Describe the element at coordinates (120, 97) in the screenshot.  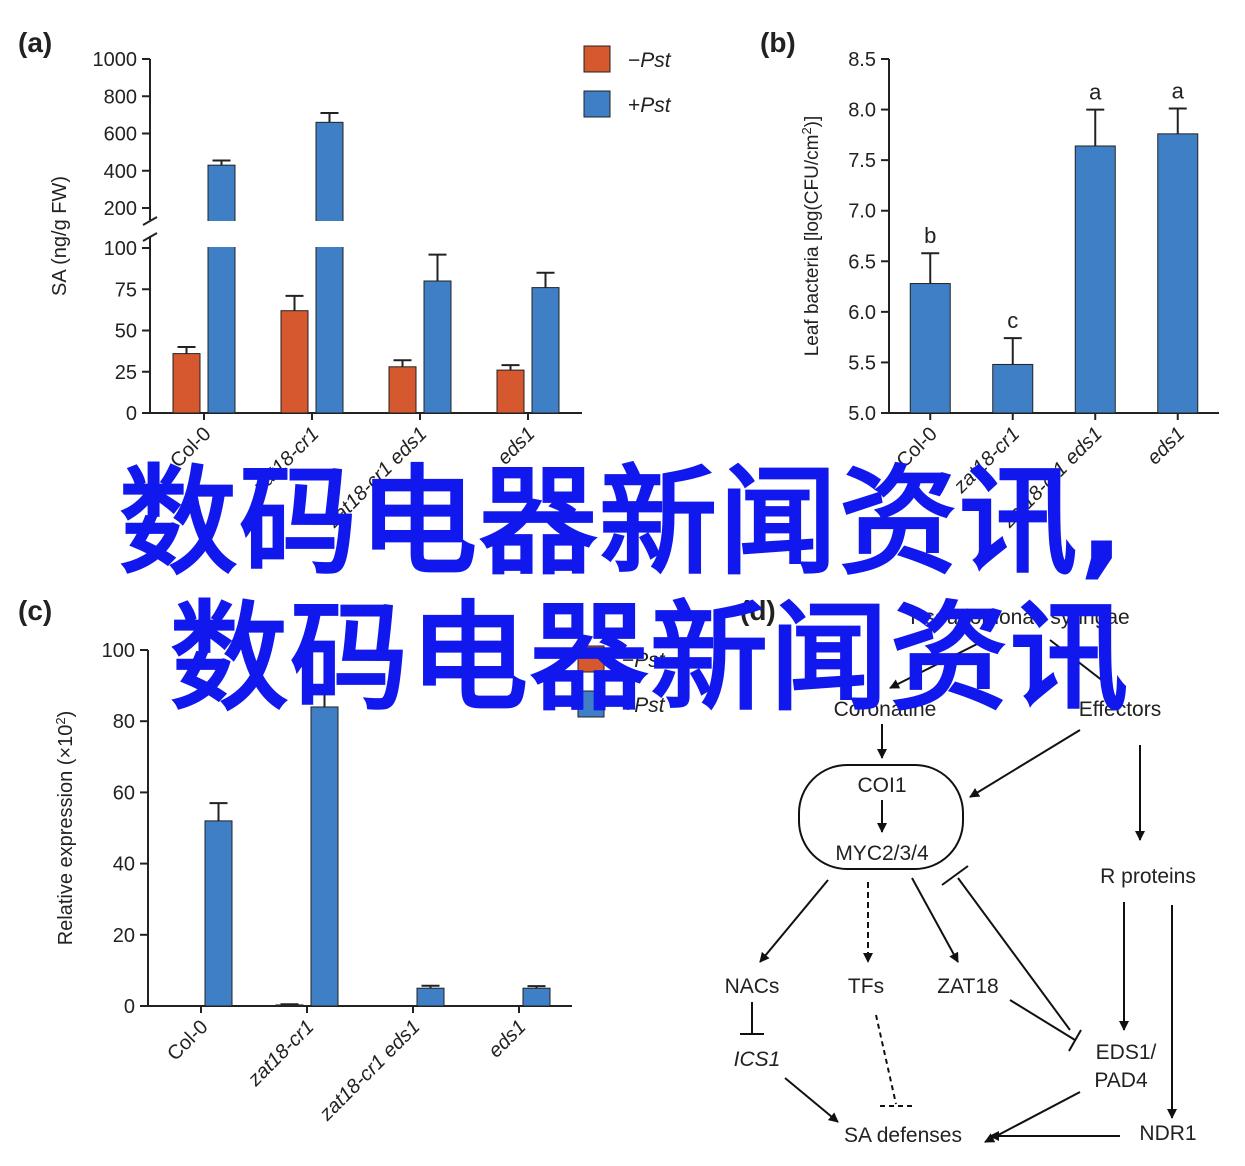
I see `y-tick-label: 800` at that location.